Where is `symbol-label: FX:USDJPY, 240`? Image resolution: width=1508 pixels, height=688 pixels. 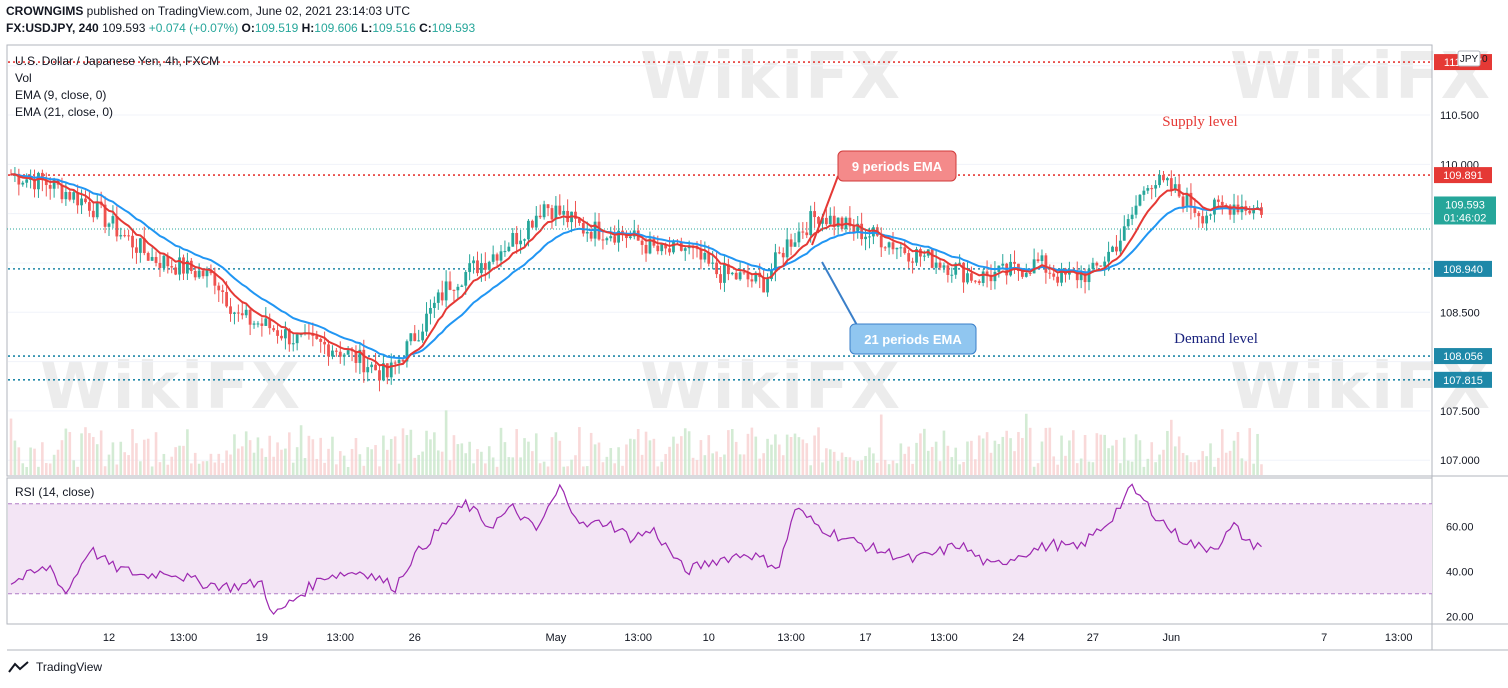
symbol-label: FX:USDJPY, 240 is located at coordinates (52, 28).